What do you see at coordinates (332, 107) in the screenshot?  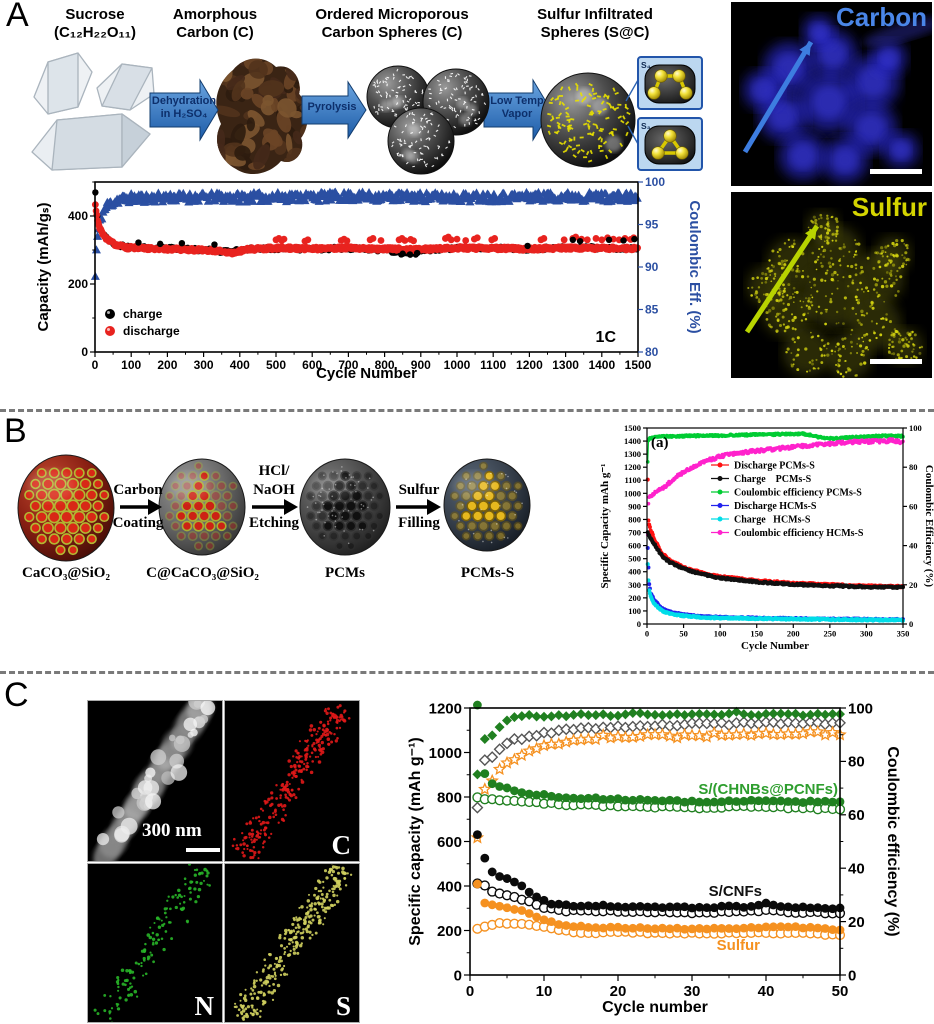 I see `arrow-label-pyrolysis: Pyrolysis` at bounding box center [332, 107].